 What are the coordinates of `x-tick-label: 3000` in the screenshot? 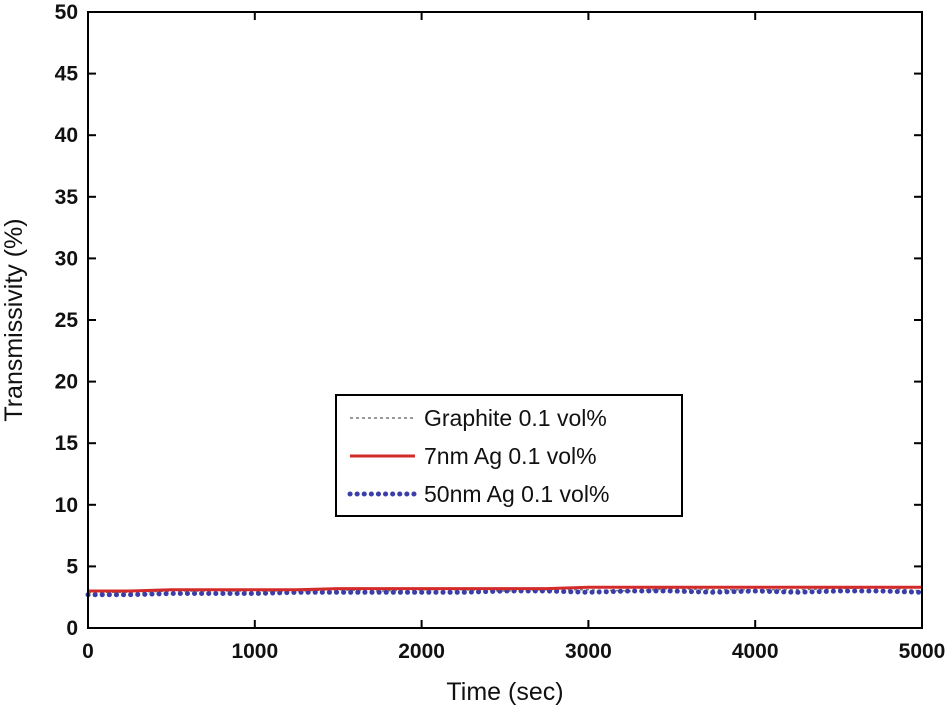 It's located at (588, 651).